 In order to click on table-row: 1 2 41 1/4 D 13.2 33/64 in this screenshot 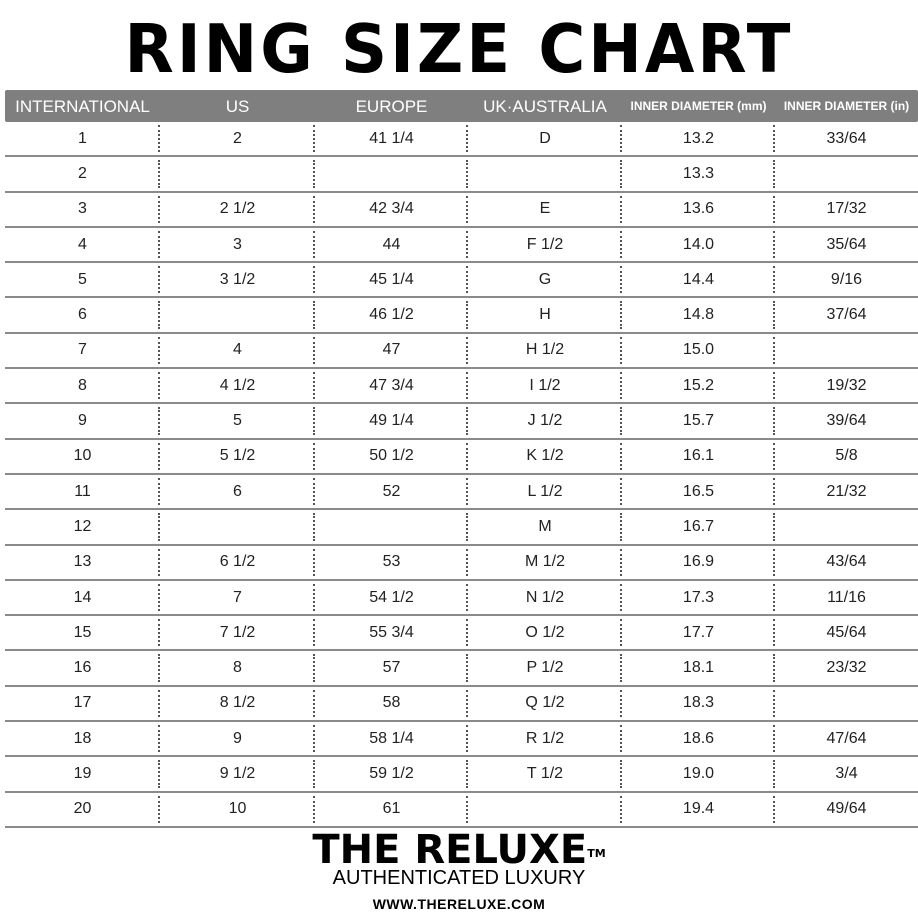, I will do `click(461, 140)`.